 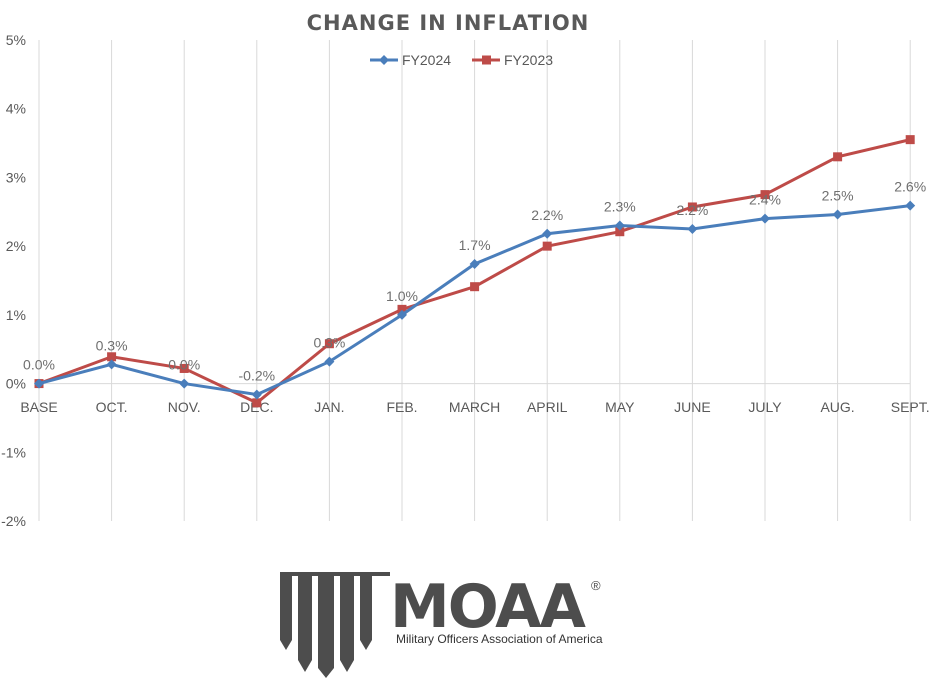 I want to click on data-label: 1.0%, so click(x=402, y=296).